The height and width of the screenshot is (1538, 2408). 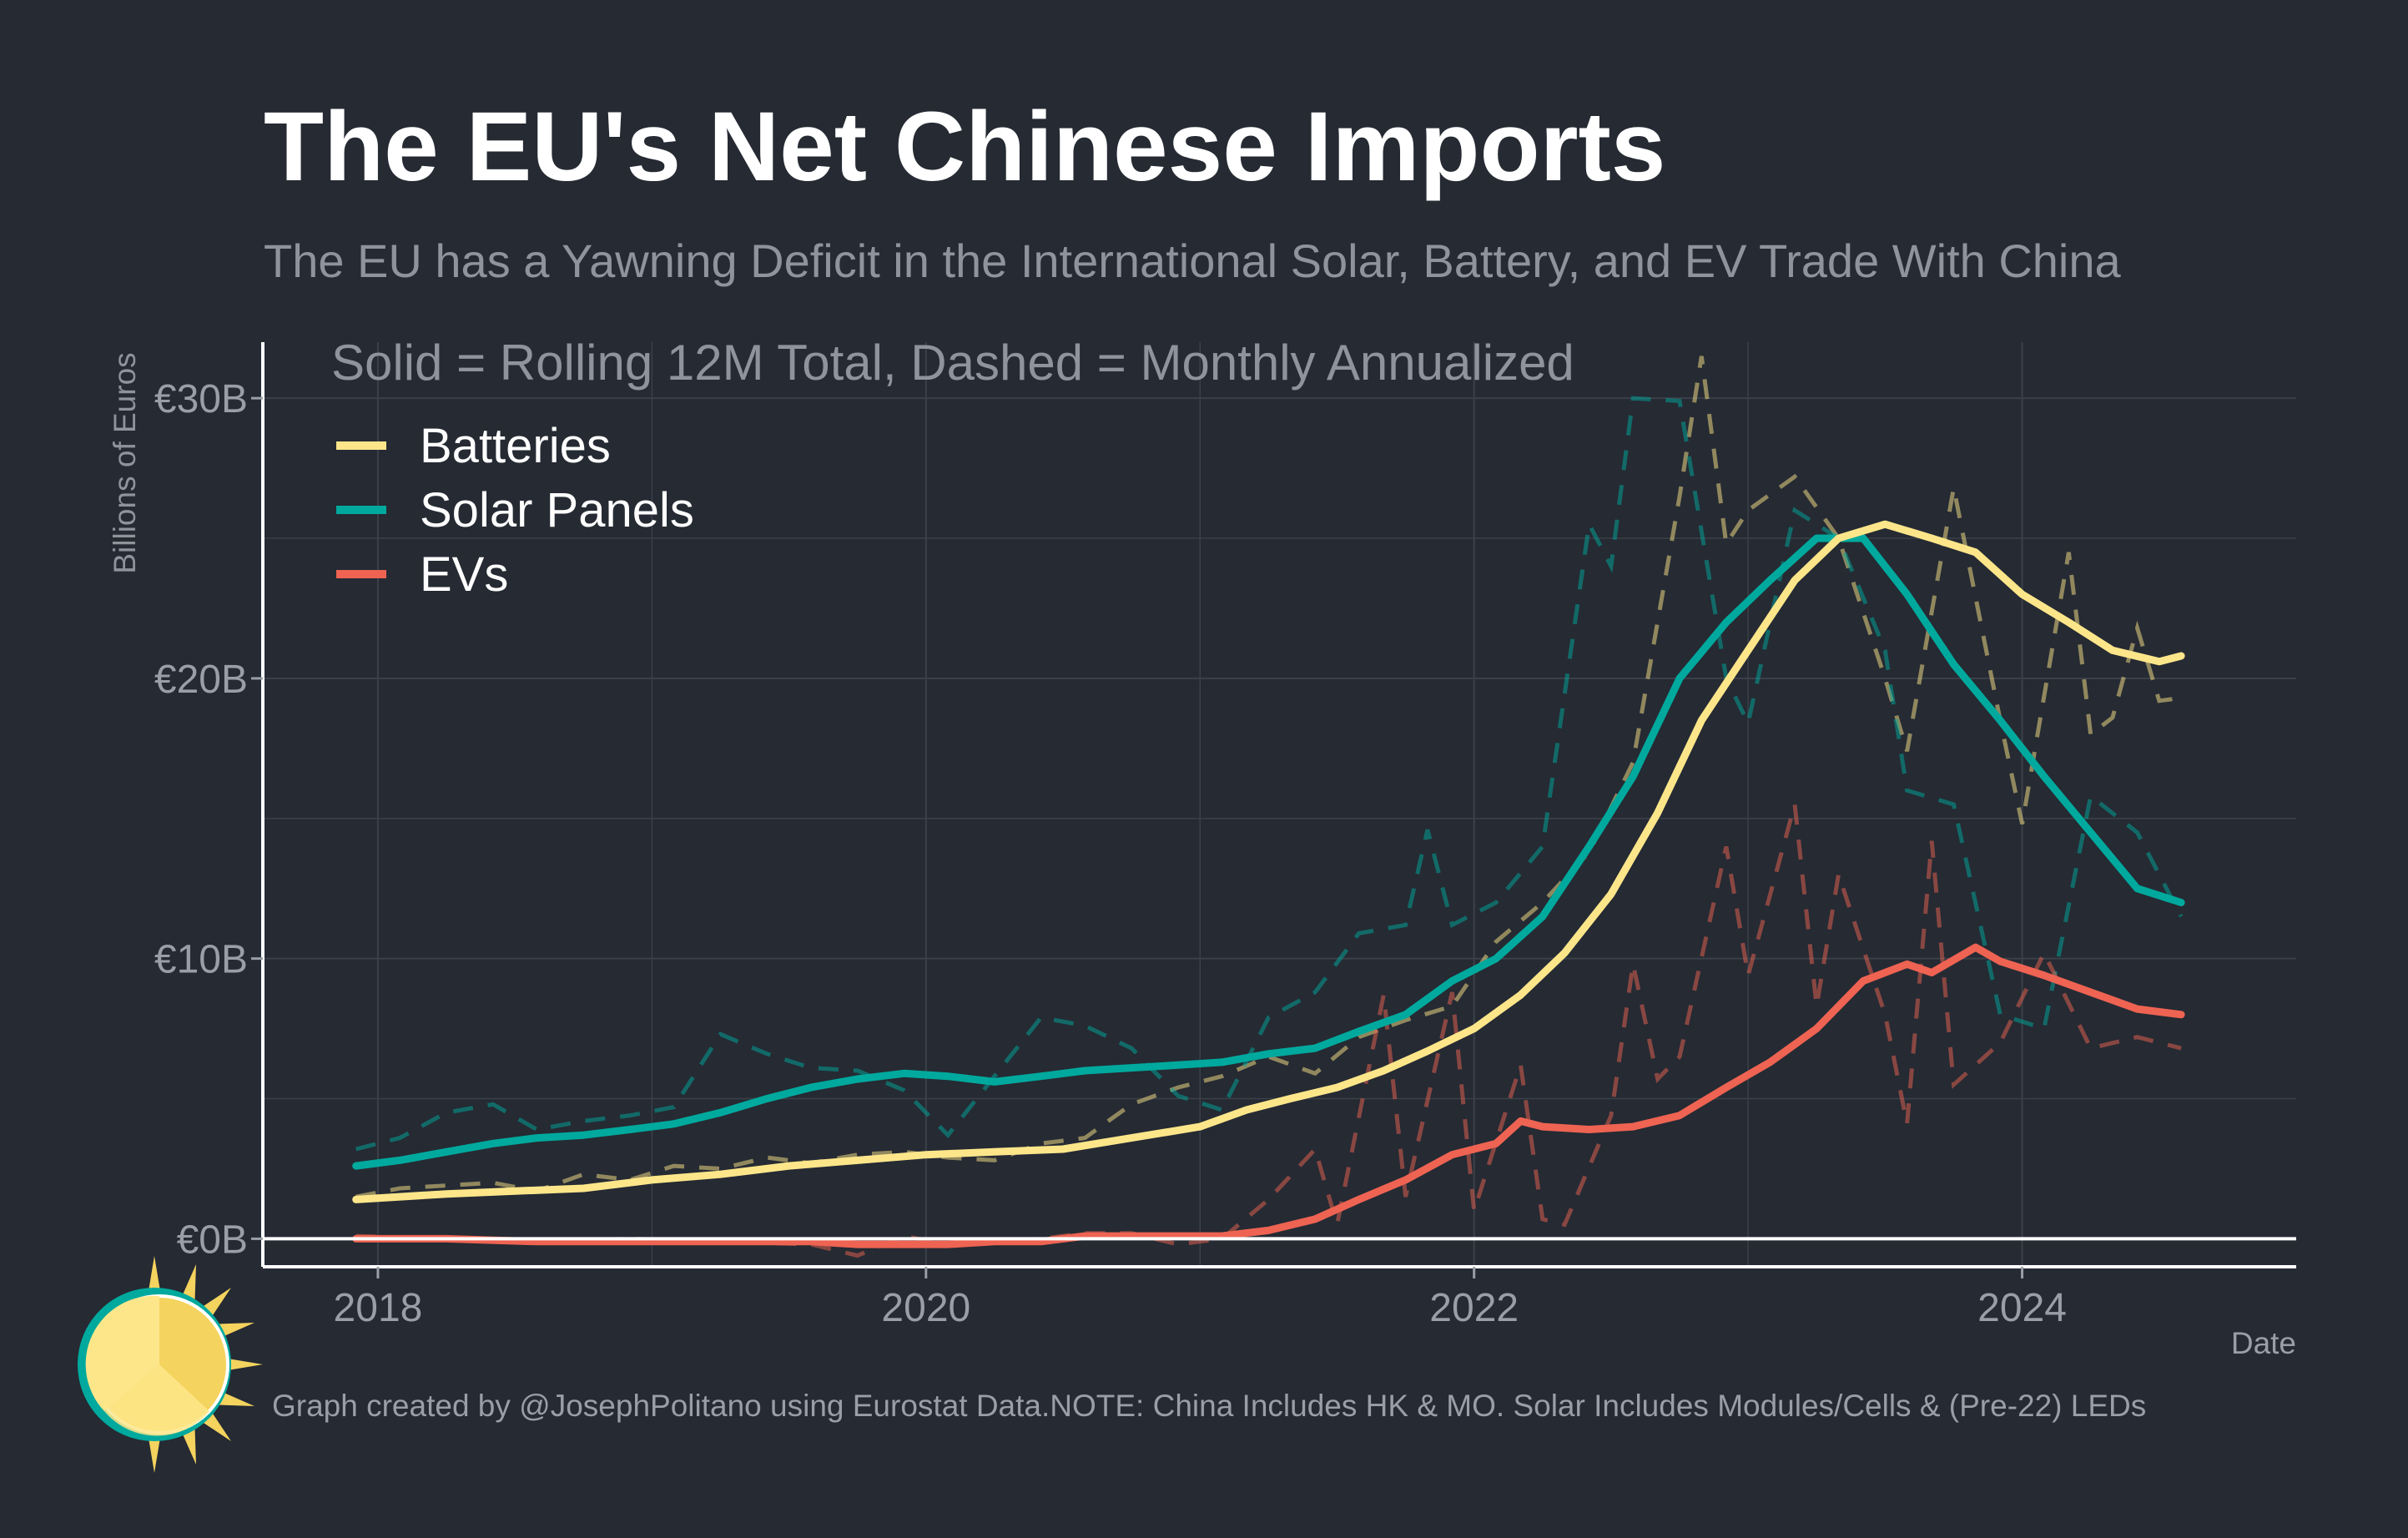 What do you see at coordinates (212, 1240) in the screenshot?
I see `y-tick-label: €0B` at bounding box center [212, 1240].